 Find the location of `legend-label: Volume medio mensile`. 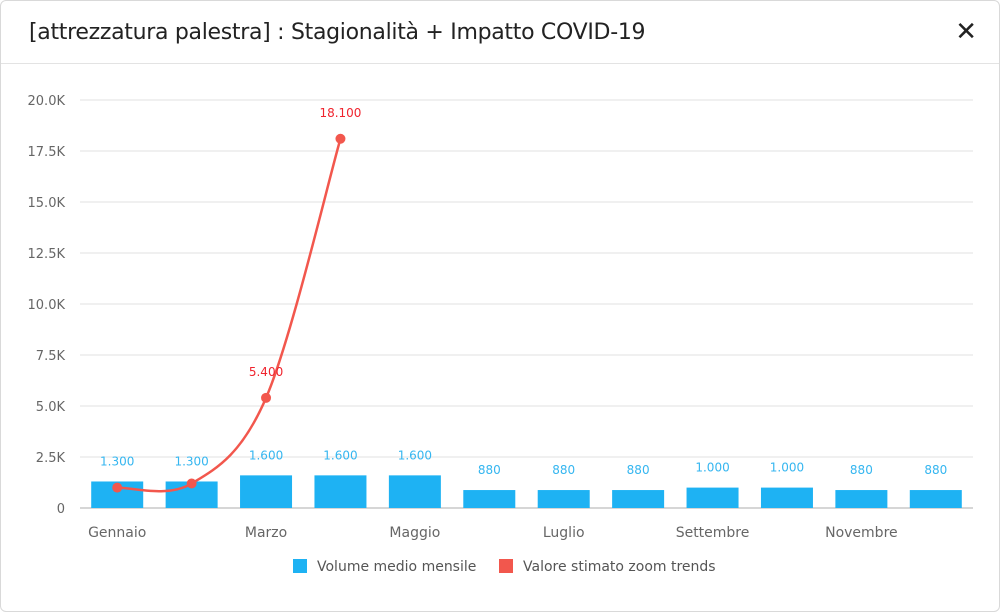

legend-label: Volume medio mensile is located at coordinates (396, 567).